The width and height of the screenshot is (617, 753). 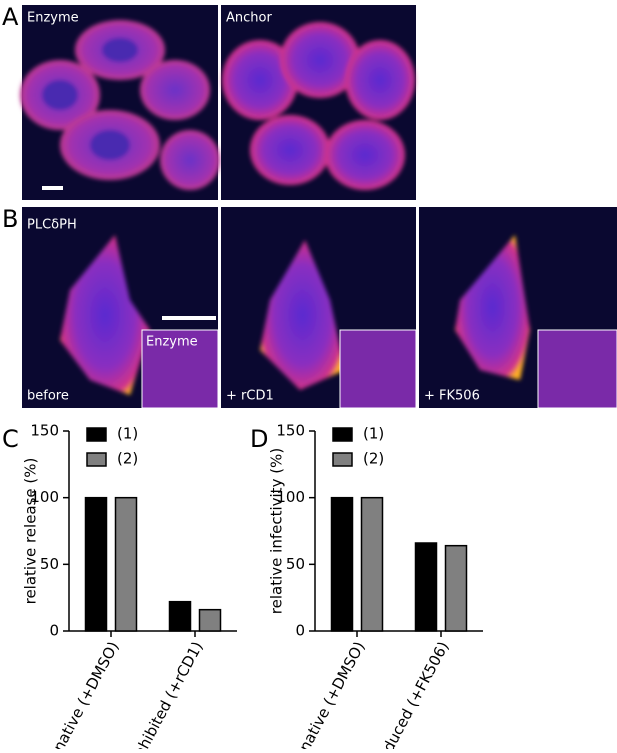 I want to click on panel-label: D, so click(x=259, y=439).